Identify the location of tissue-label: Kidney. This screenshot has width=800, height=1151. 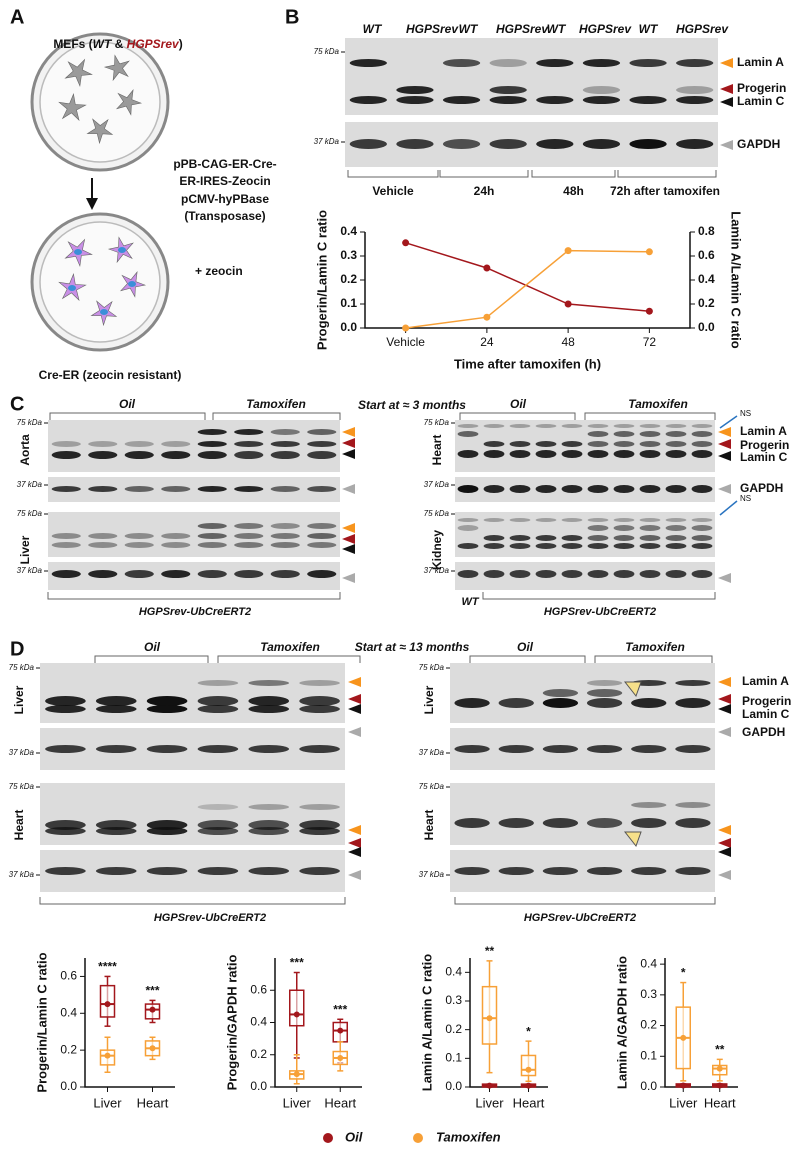
(437, 550).